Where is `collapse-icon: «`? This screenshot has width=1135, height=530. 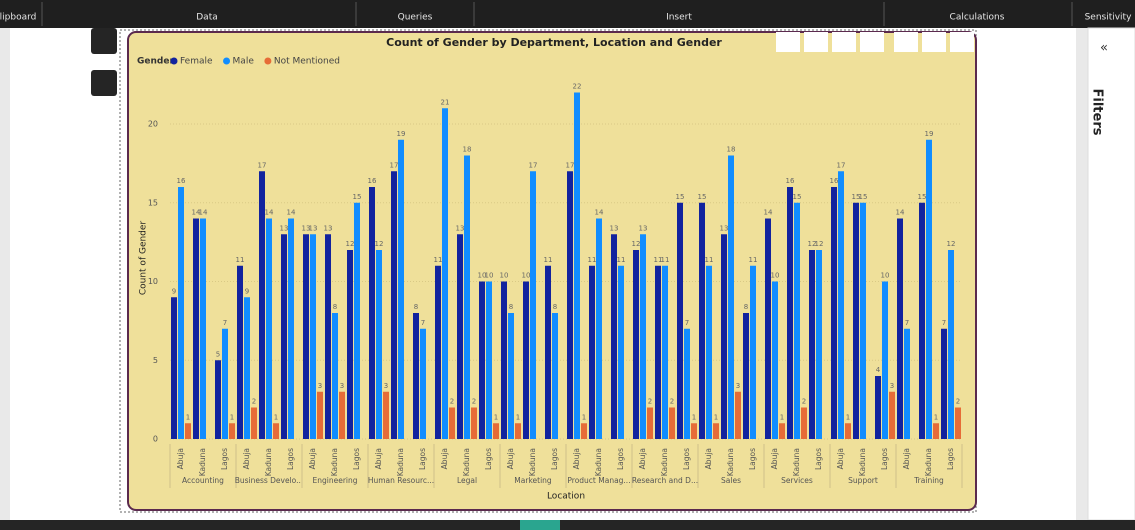
collapse-icon: « is located at coordinates (1104, 48).